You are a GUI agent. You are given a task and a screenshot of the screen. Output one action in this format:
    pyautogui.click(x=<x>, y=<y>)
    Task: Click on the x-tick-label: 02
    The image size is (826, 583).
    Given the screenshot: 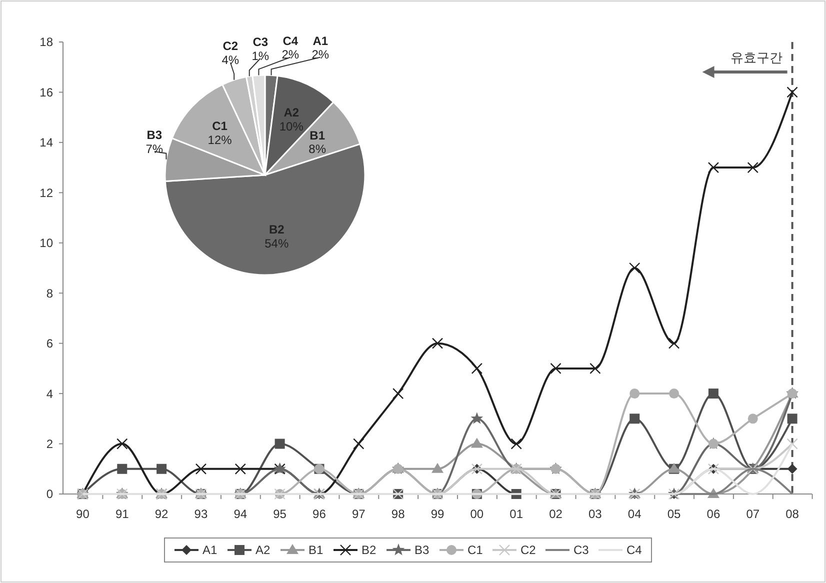 What is the action you would take?
    pyautogui.click(x=556, y=514)
    